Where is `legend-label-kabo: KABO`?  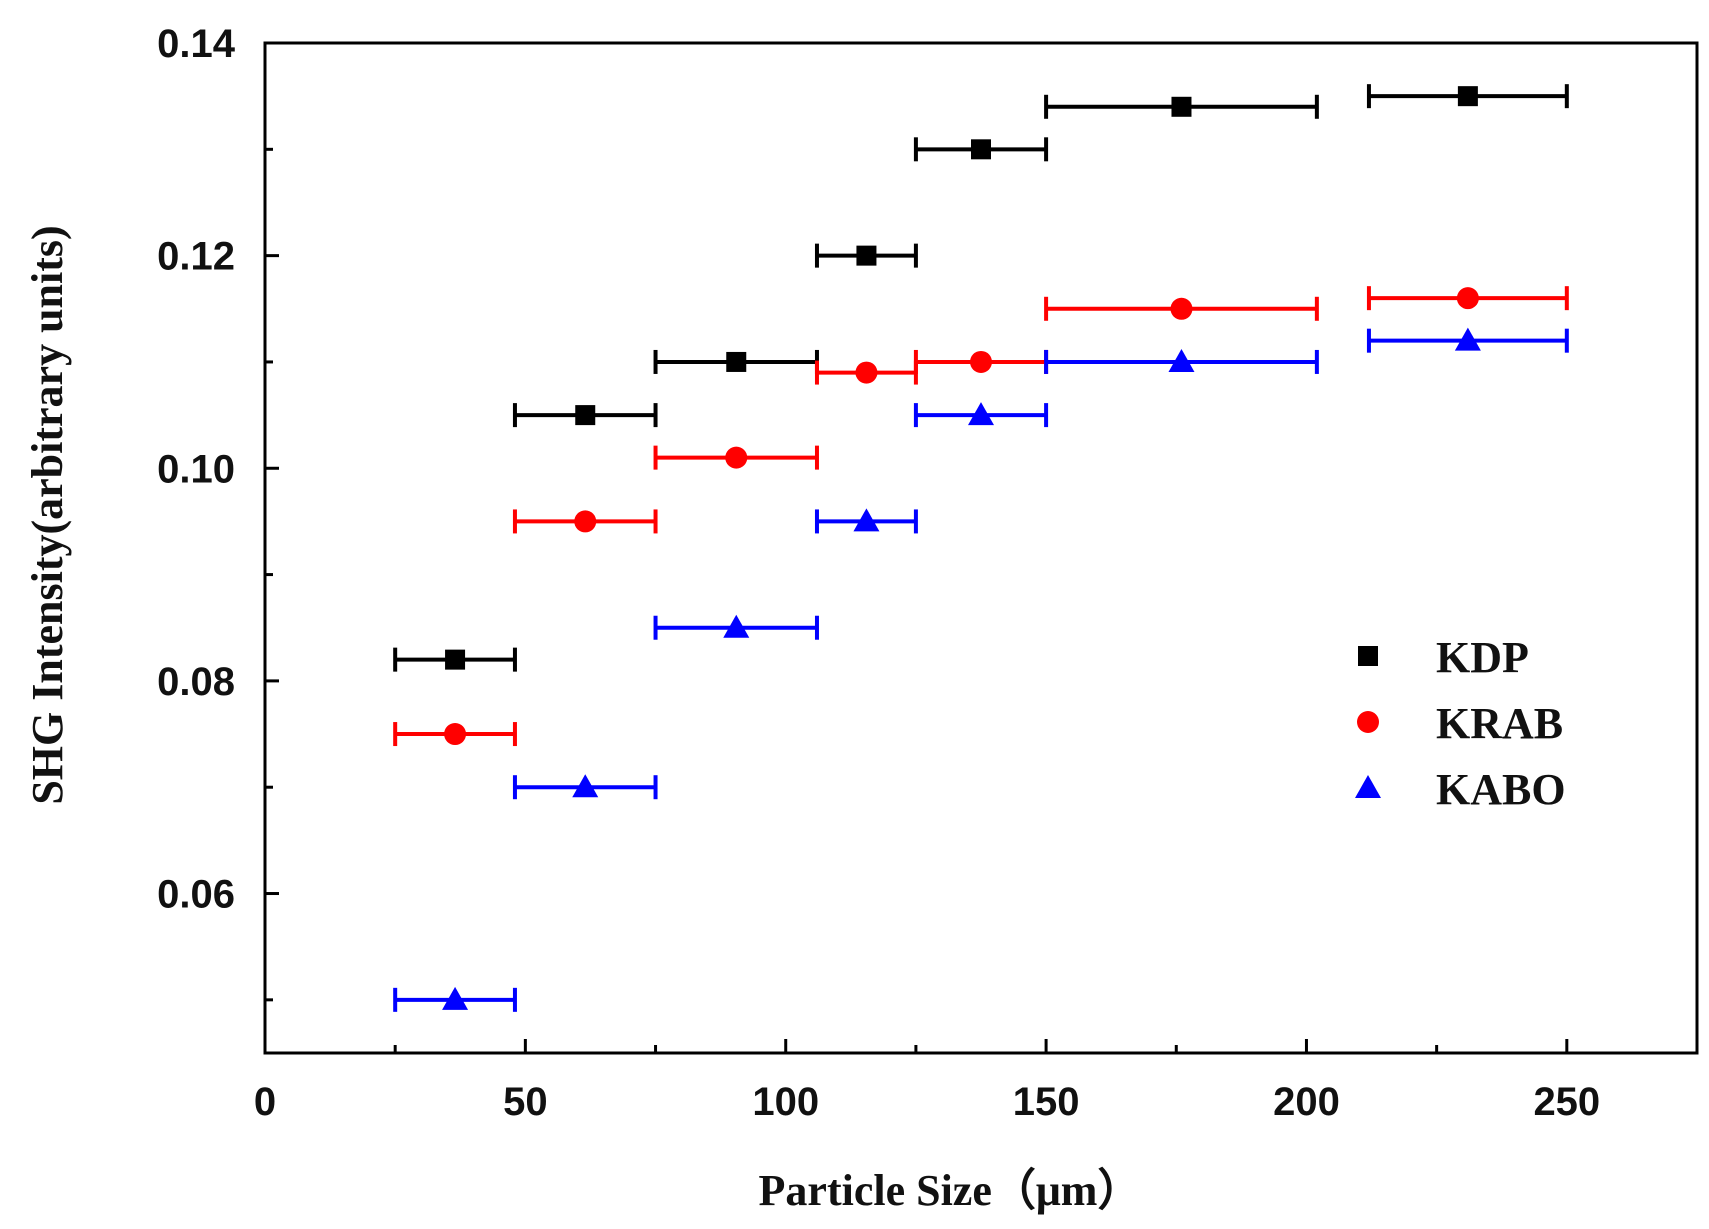 legend-label-kabo: KABO is located at coordinates (1501, 789).